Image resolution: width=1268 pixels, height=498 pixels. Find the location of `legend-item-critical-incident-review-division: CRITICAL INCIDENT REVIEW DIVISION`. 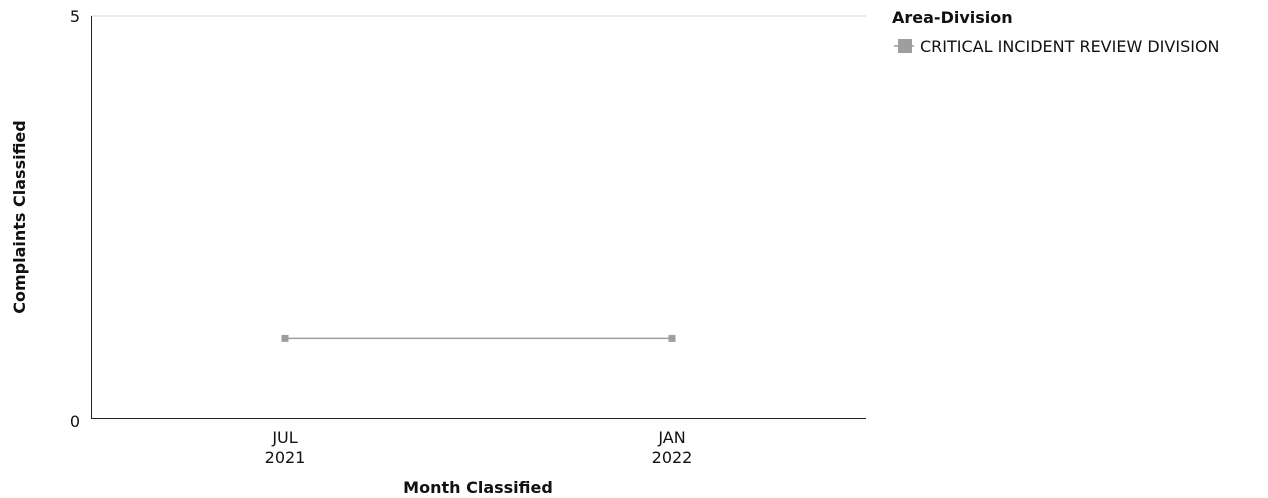

legend-item-critical-incident-review-division: CRITICAL INCIDENT REVIEW DIVISION is located at coordinates (1057, 46).